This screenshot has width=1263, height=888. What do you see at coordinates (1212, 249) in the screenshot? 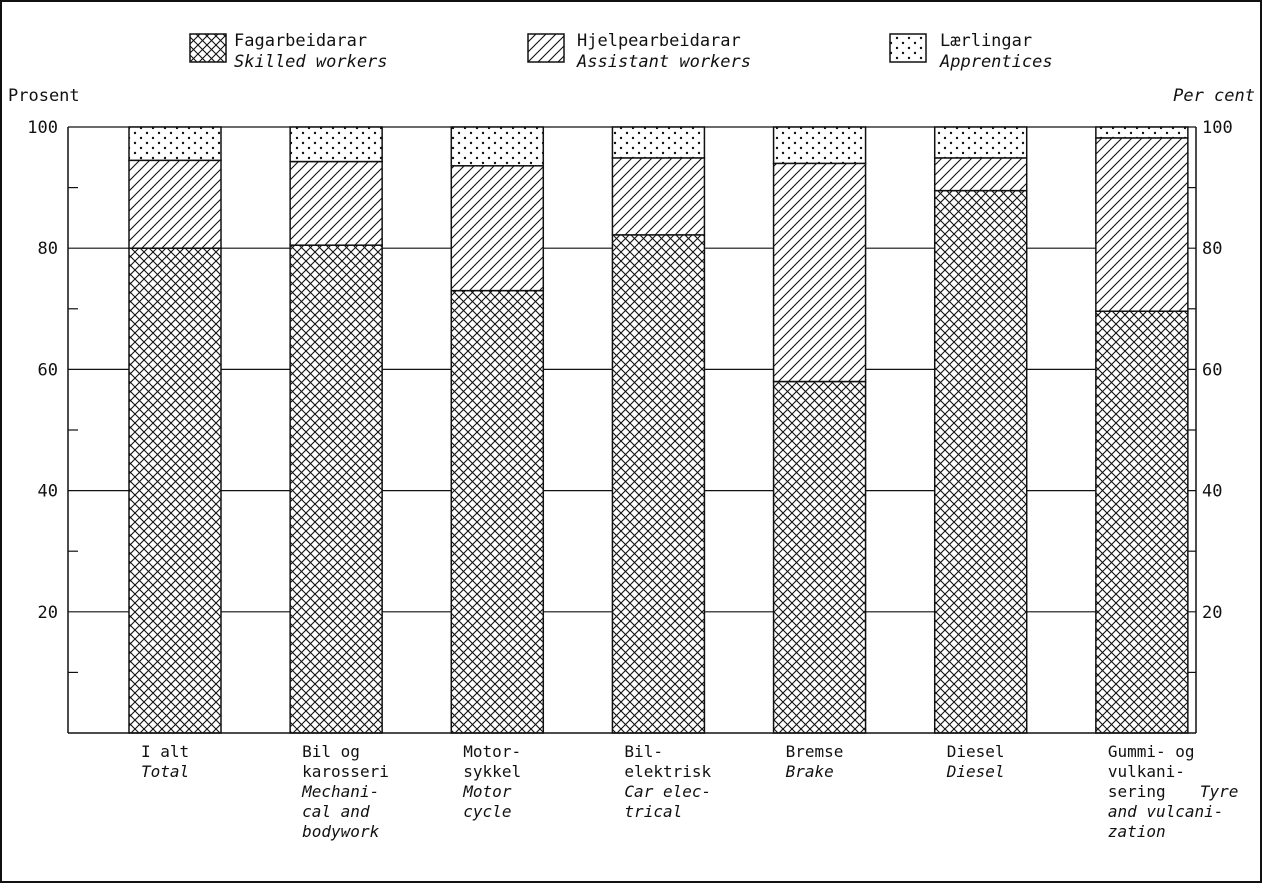
I see `tick-label-right-80: 80` at bounding box center [1212, 249].